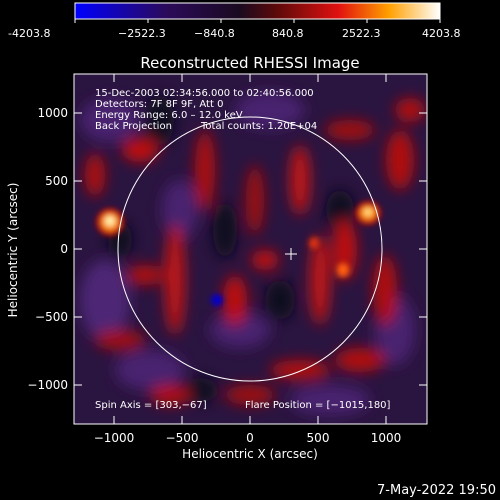 The width and height of the screenshot is (500, 500). I want to click on spin-axis-cross, so click(291, 254).